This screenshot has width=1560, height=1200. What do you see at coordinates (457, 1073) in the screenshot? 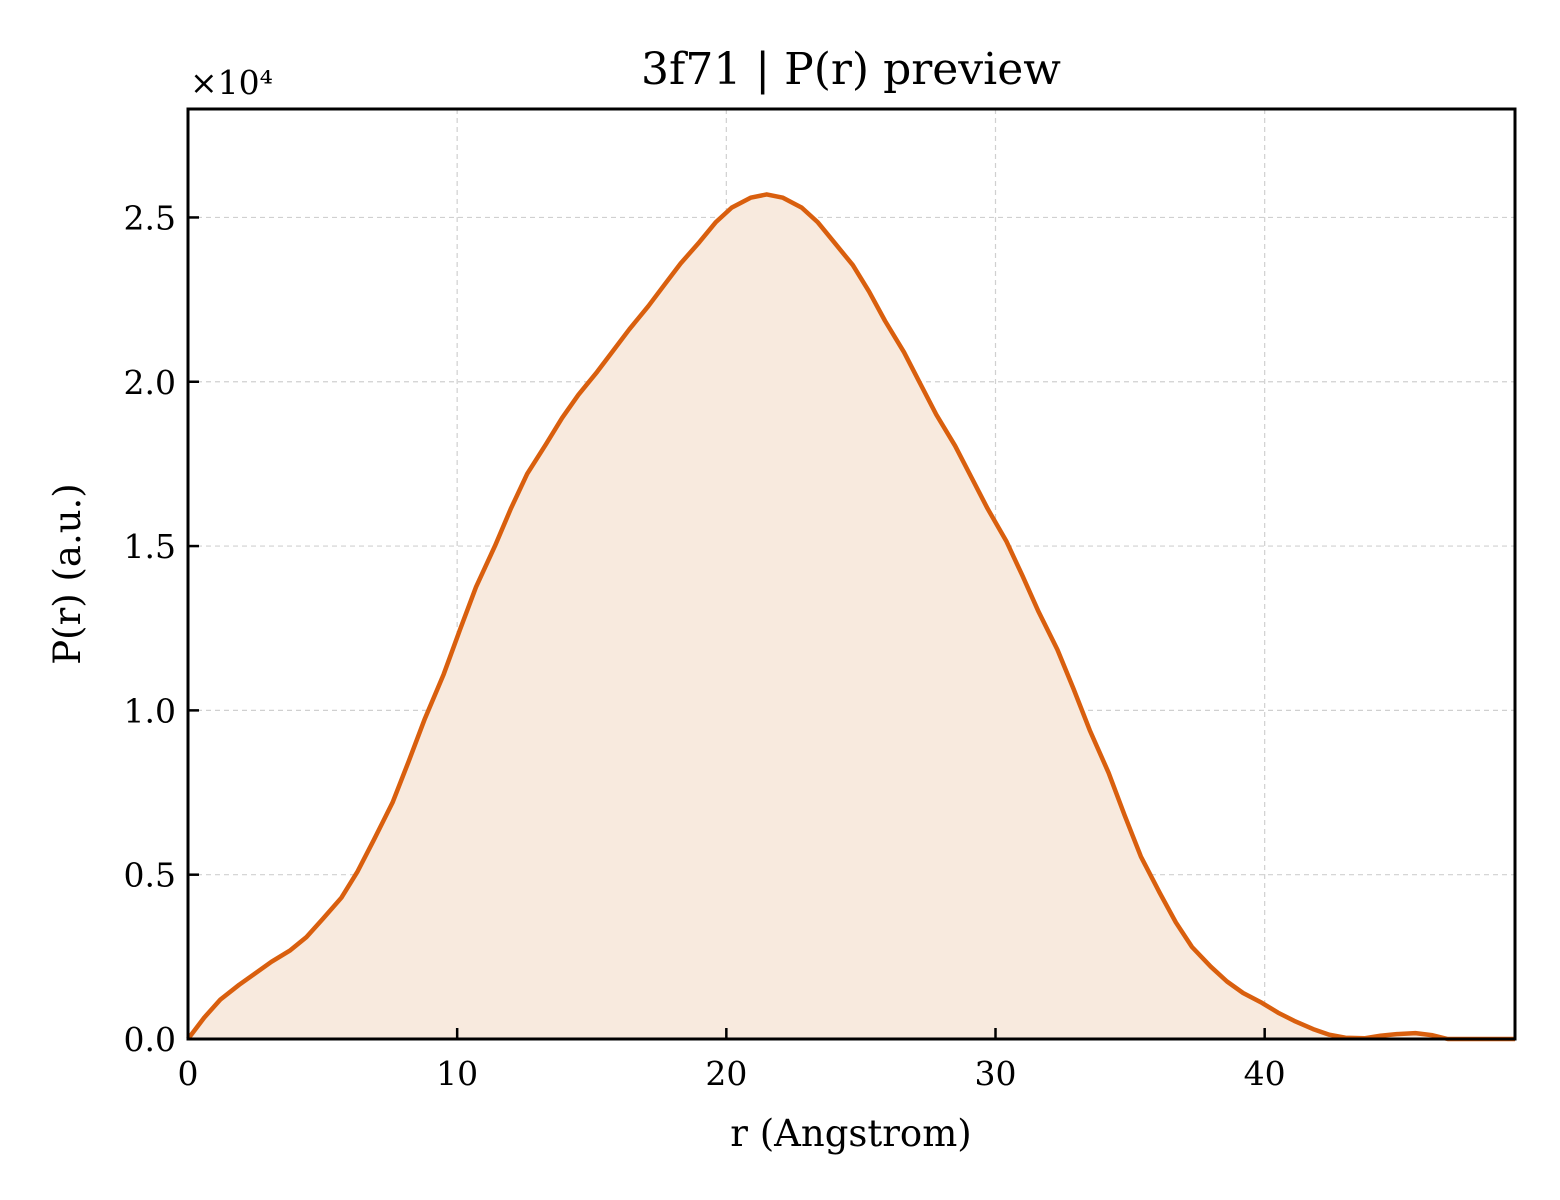
I see `x-tick-label-1: 10` at bounding box center [457, 1073].